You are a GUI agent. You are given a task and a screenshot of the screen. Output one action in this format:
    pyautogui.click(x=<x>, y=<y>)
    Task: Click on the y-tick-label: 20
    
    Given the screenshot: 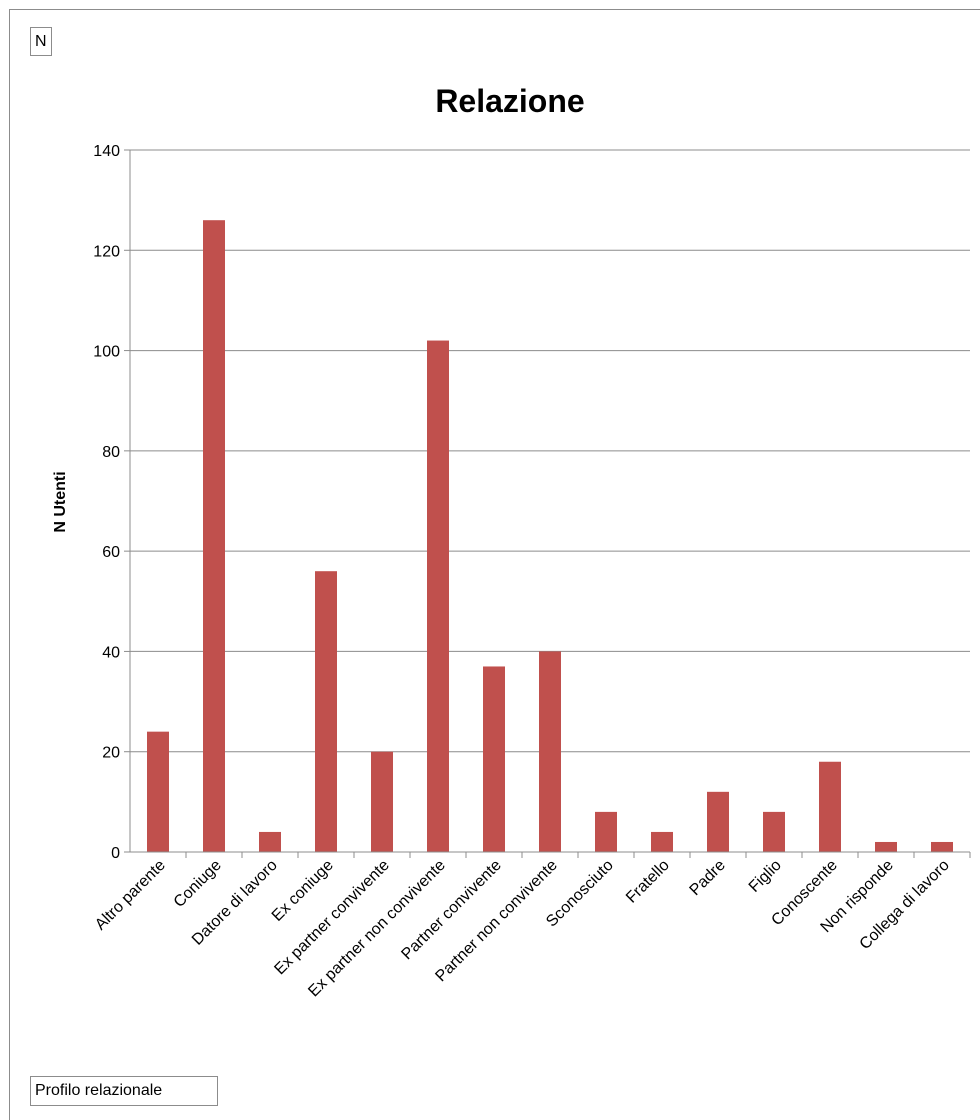 What is the action you would take?
    pyautogui.click(x=111, y=753)
    